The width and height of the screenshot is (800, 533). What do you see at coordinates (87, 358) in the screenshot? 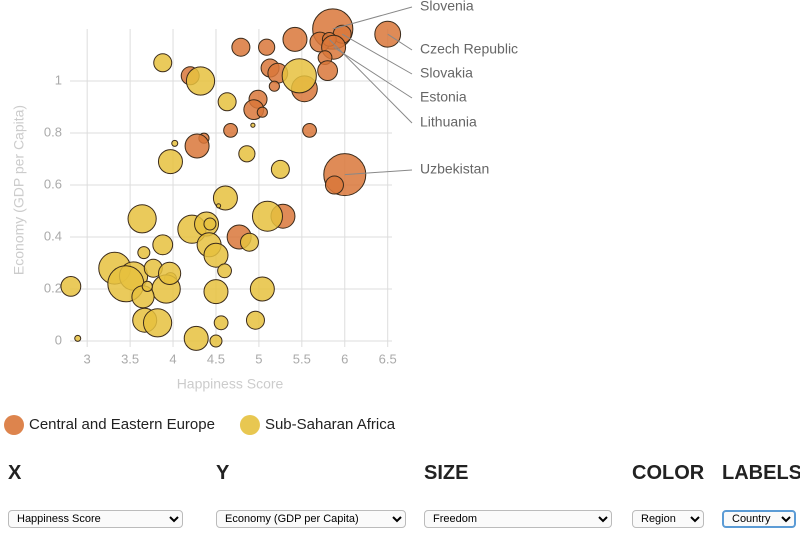
I see `x-tick-label: 3` at bounding box center [87, 358].